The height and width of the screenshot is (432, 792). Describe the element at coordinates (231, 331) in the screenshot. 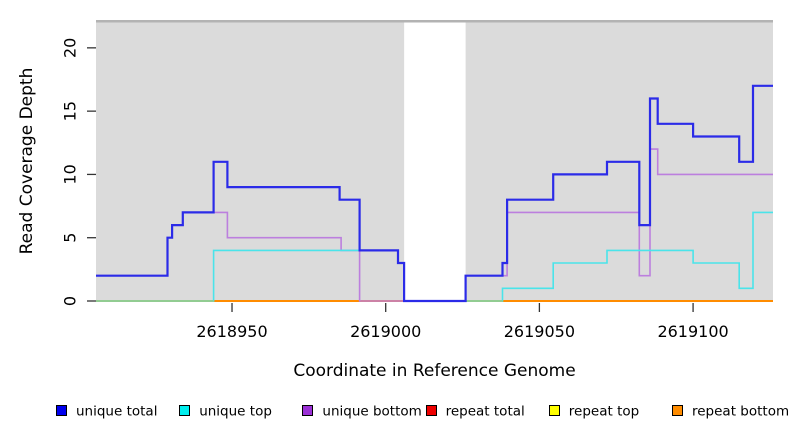

I see `x-axis-tick-label: 2618950` at that location.